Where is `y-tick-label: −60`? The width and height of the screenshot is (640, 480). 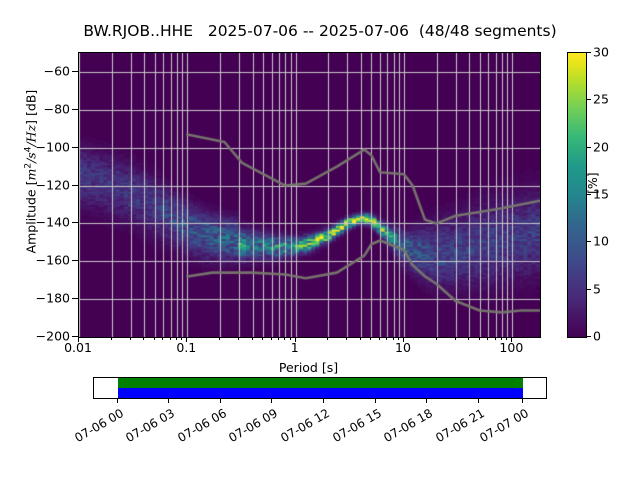
y-tick-label: −60 is located at coordinates (56, 71).